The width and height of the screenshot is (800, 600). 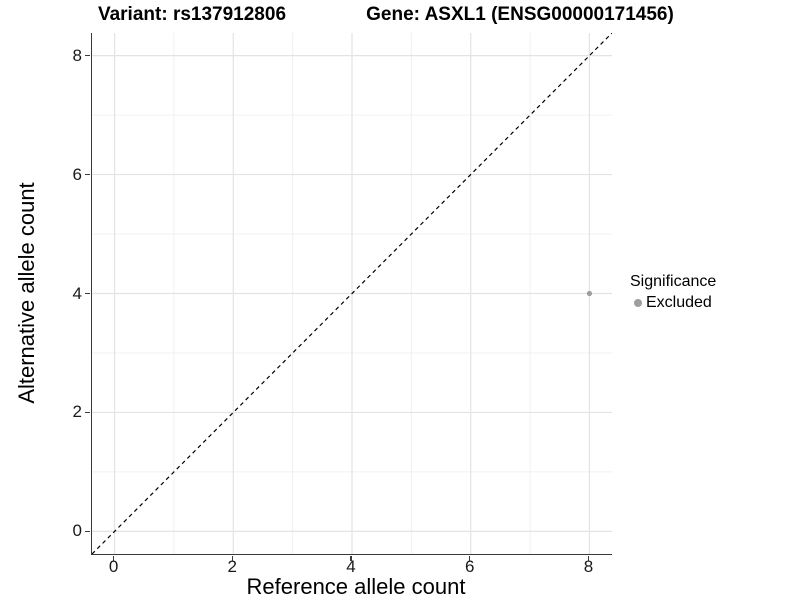 What do you see at coordinates (589, 293) in the screenshot?
I see `data-point` at bounding box center [589, 293].